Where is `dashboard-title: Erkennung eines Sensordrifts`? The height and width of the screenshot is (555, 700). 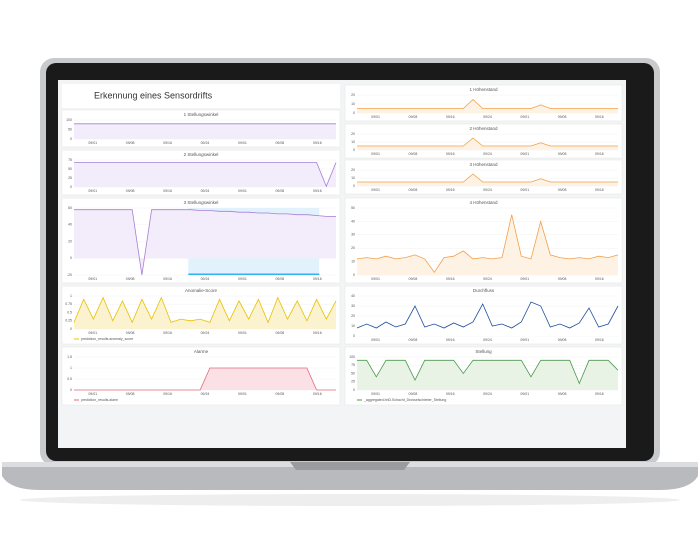
dashboard-title: Erkennung eines Sensordrifts is located at coordinates (153, 95).